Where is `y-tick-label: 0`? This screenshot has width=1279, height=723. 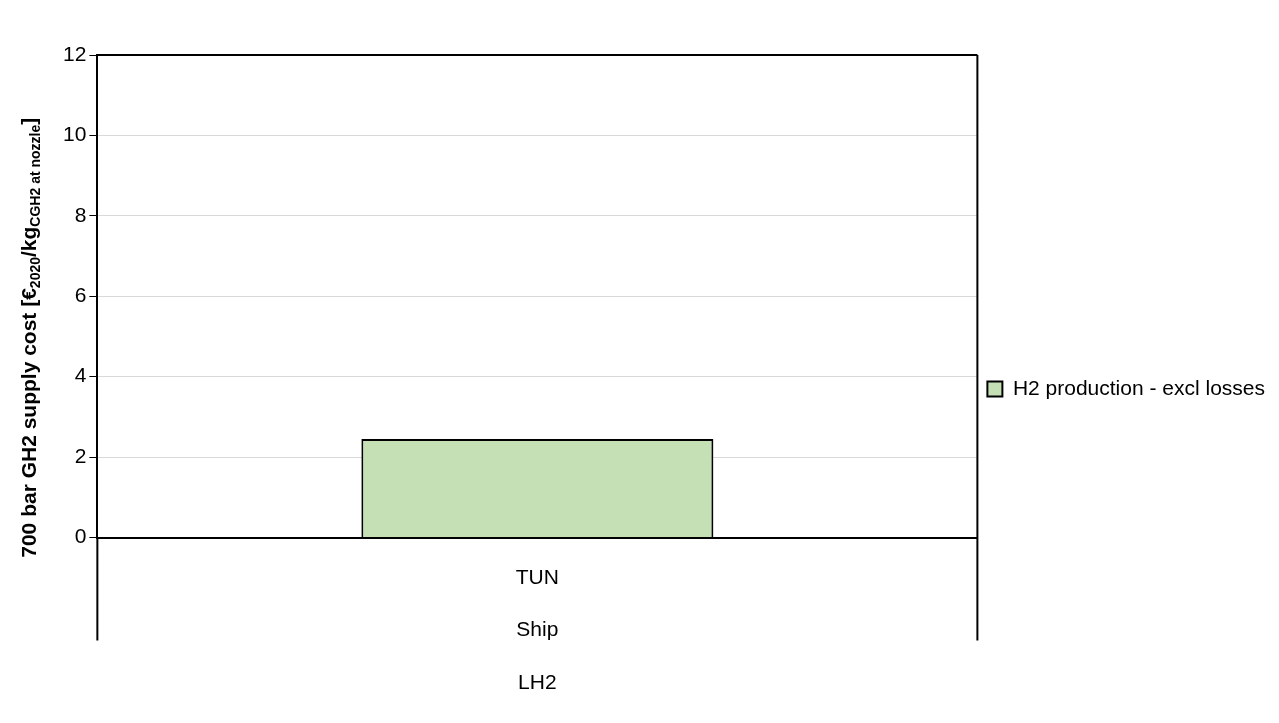 y-tick-label: 0 is located at coordinates (80, 536).